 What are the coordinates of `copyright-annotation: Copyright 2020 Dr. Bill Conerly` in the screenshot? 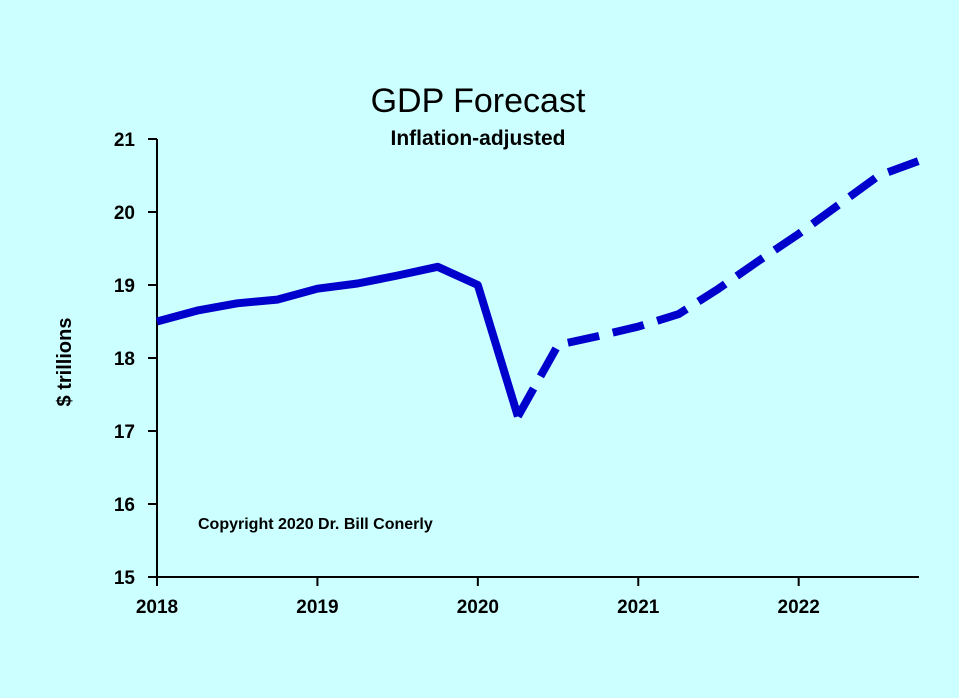 It's located at (315, 524).